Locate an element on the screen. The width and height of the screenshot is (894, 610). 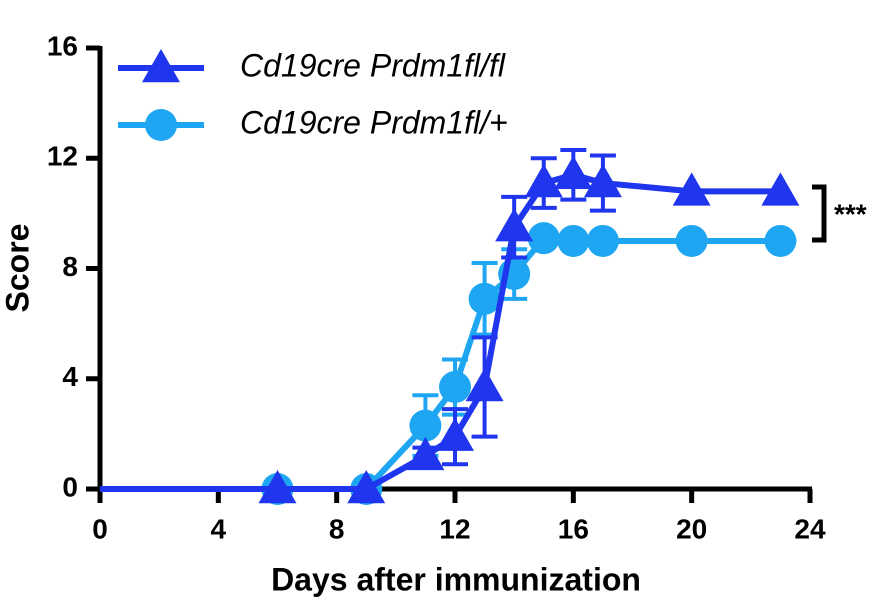
significance-bracket is located at coordinates (819, 213).